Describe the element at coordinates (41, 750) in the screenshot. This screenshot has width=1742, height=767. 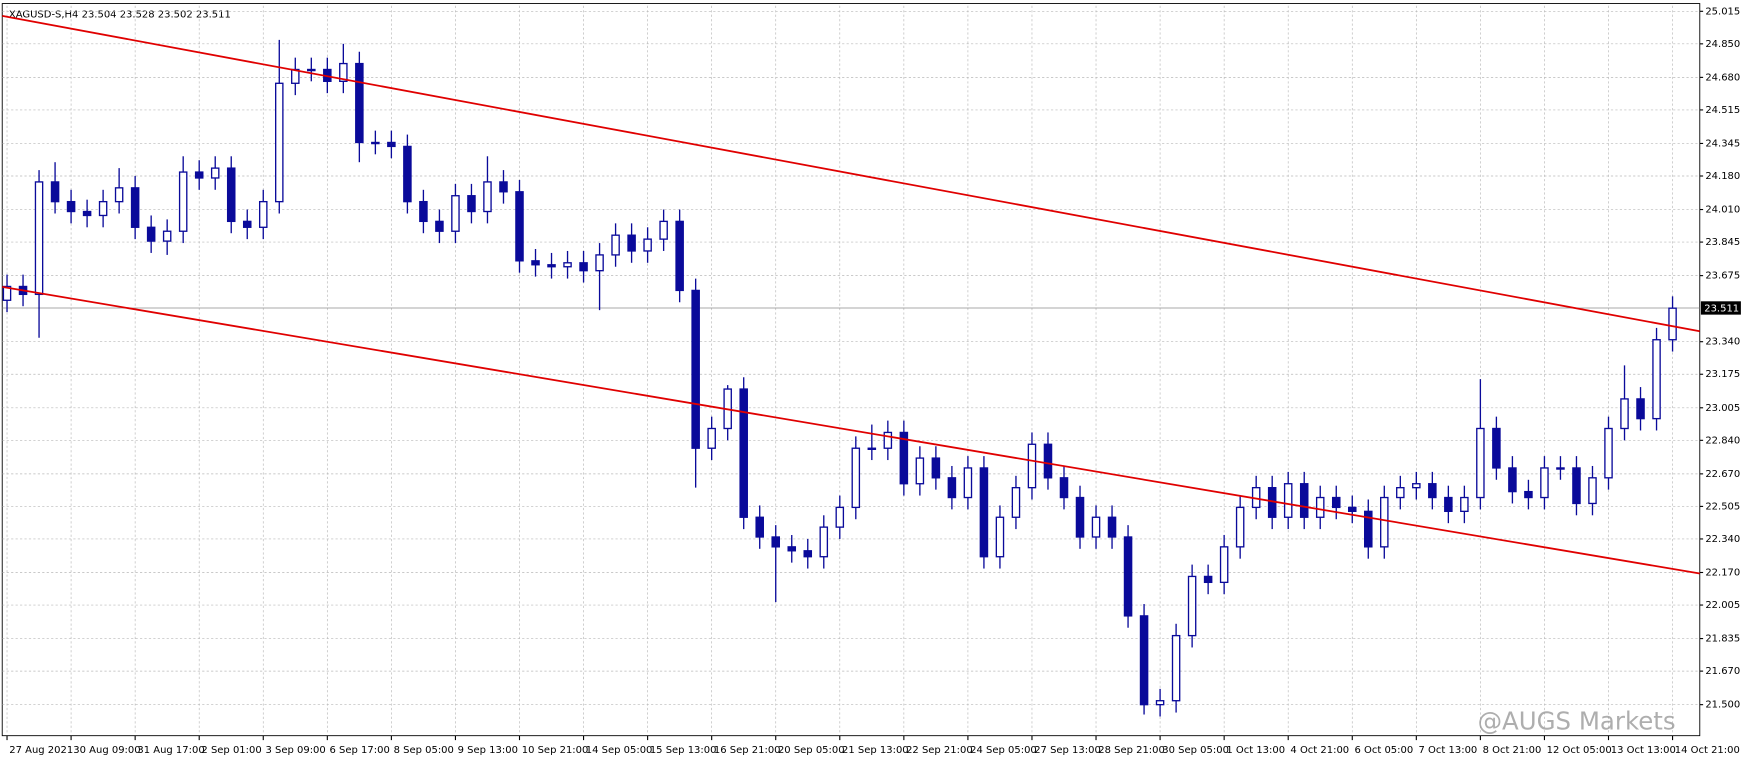
I see `x-tick-label: 27 Aug 2021` at that location.